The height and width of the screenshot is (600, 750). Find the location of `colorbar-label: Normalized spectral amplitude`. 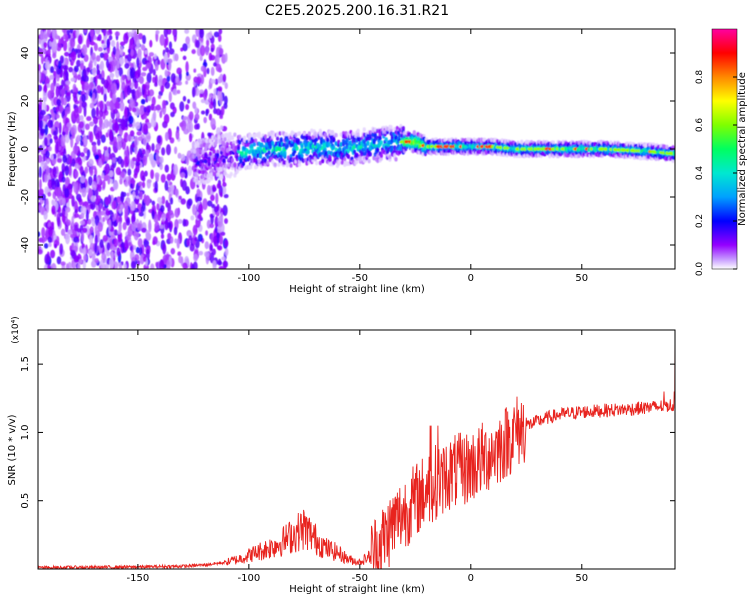

colorbar-label: Normalized spectral amplitude is located at coordinates (742, 149).